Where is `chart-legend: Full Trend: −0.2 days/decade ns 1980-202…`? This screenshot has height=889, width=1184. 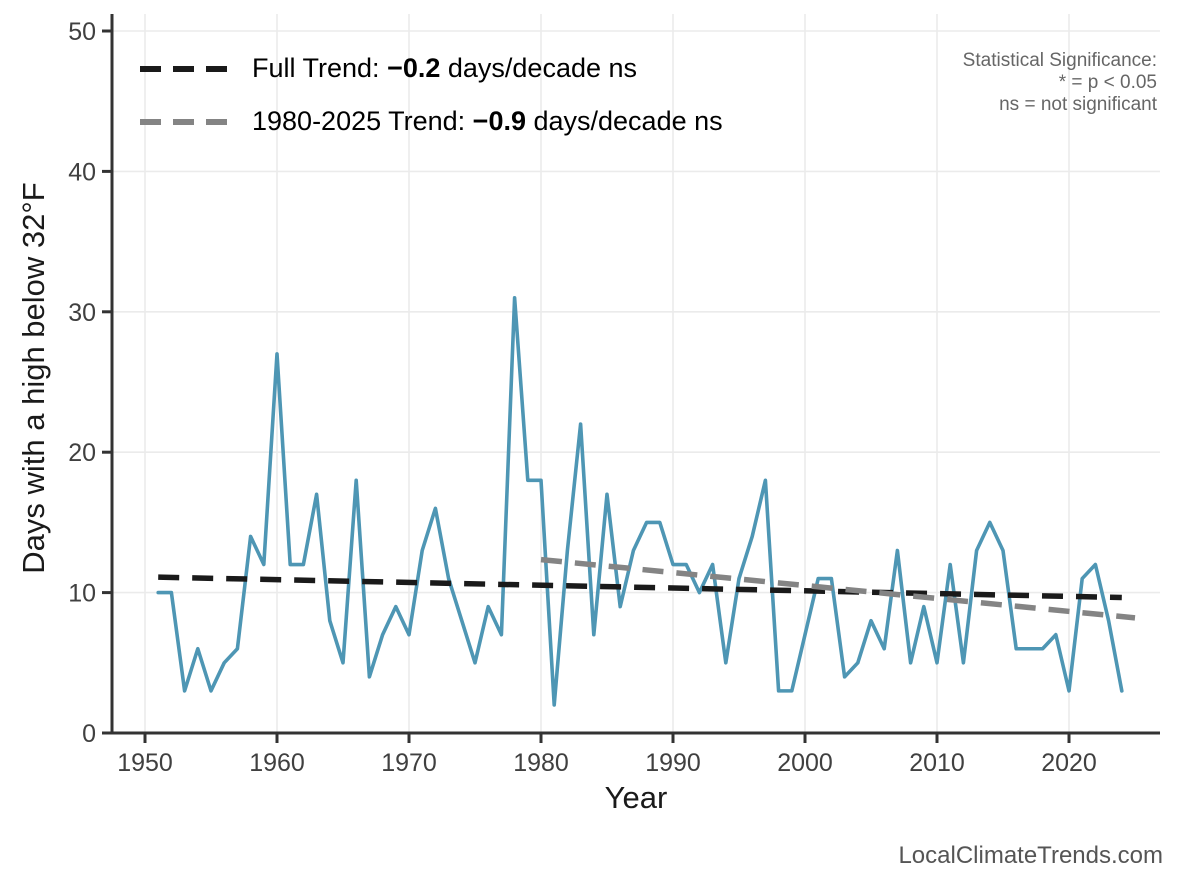 chart-legend: Full Trend: −0.2 days/decade ns 1980-202… is located at coordinates (431, 95).